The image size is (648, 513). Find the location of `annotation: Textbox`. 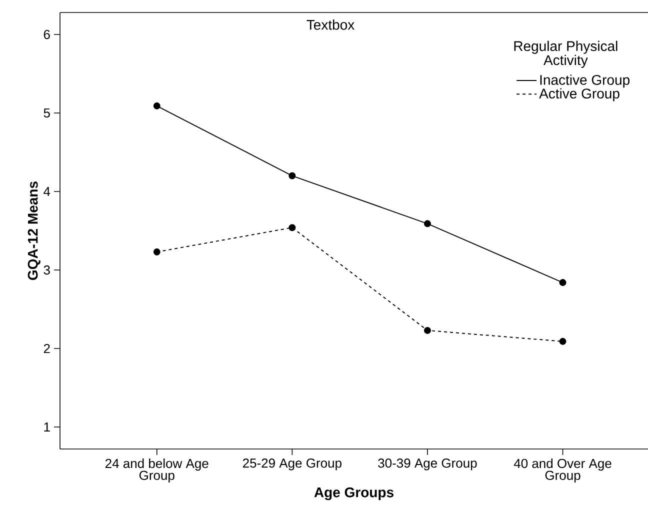

annotation: Textbox is located at coordinates (330, 25).